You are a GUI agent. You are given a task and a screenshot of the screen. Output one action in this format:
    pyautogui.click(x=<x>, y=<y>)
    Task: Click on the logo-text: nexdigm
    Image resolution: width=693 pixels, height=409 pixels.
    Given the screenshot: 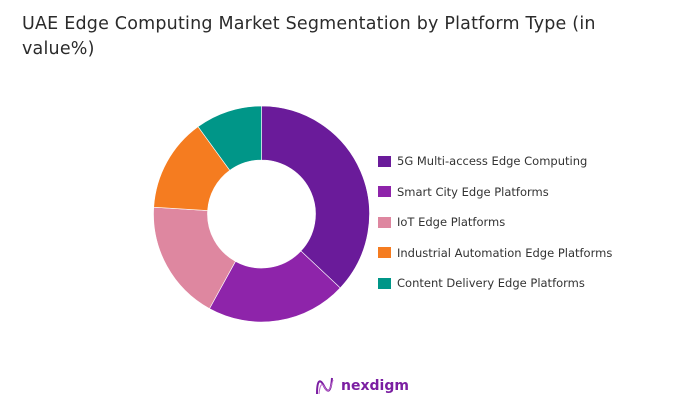 What is the action you would take?
    pyautogui.click(x=375, y=386)
    